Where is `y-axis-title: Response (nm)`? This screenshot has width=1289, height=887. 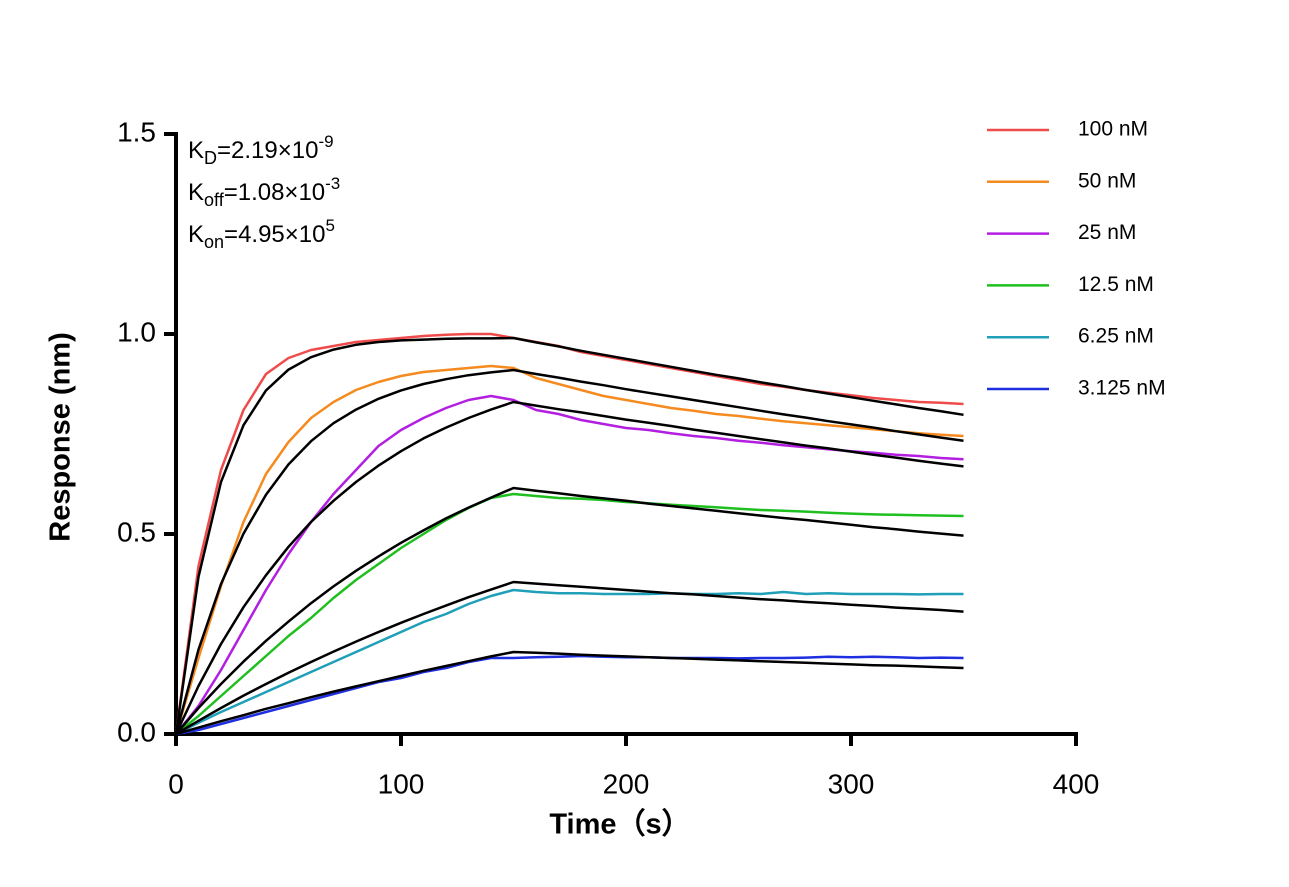
y-axis-title: Response (nm) is located at coordinates (61, 436).